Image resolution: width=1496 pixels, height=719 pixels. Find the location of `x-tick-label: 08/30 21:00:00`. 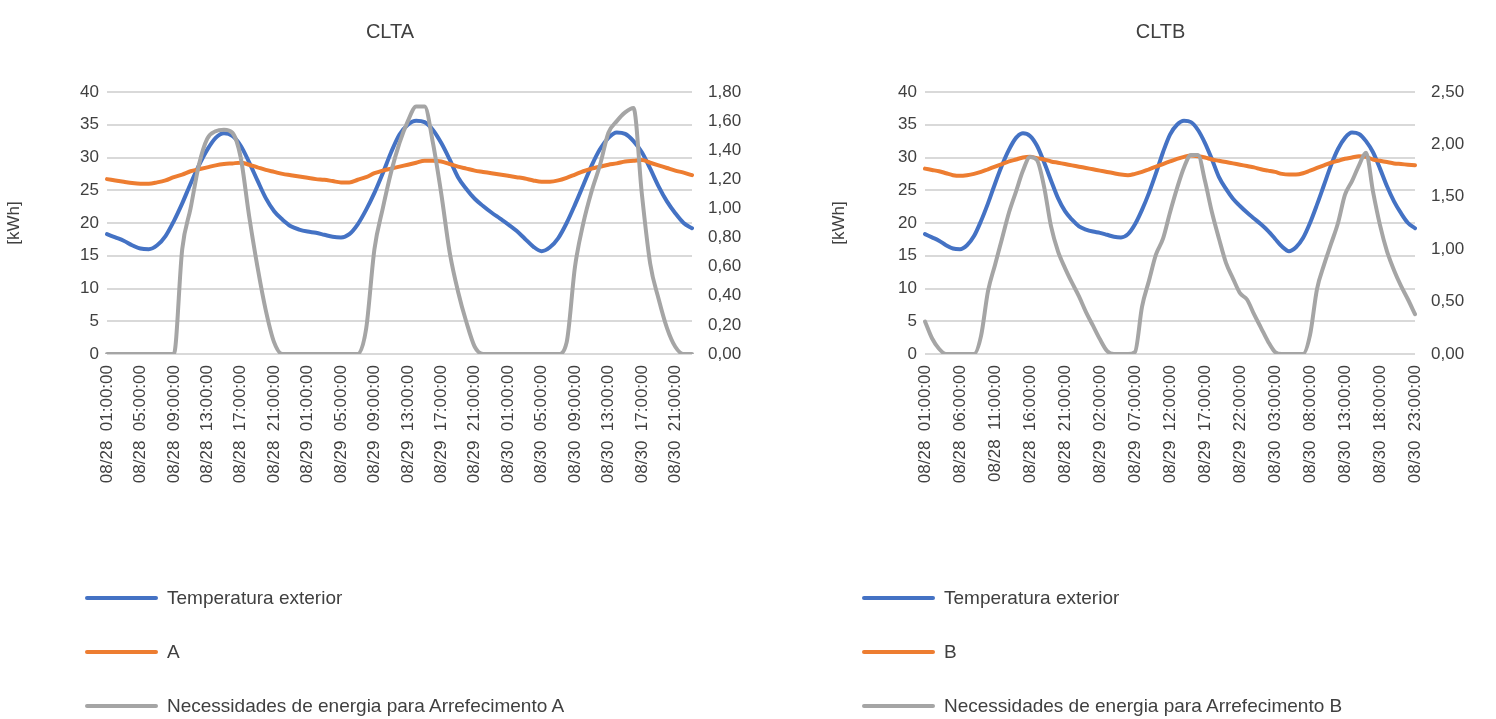

x-tick-label: 08/30 21:00:00 is located at coordinates (674, 424).